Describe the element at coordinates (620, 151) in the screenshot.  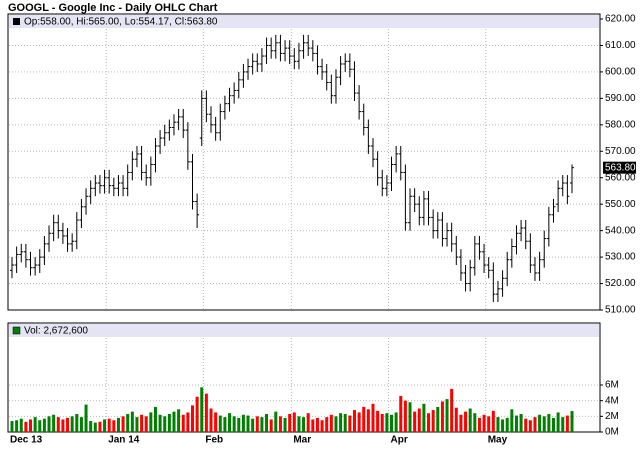
I see `y-tick-label: 570.00` at that location.